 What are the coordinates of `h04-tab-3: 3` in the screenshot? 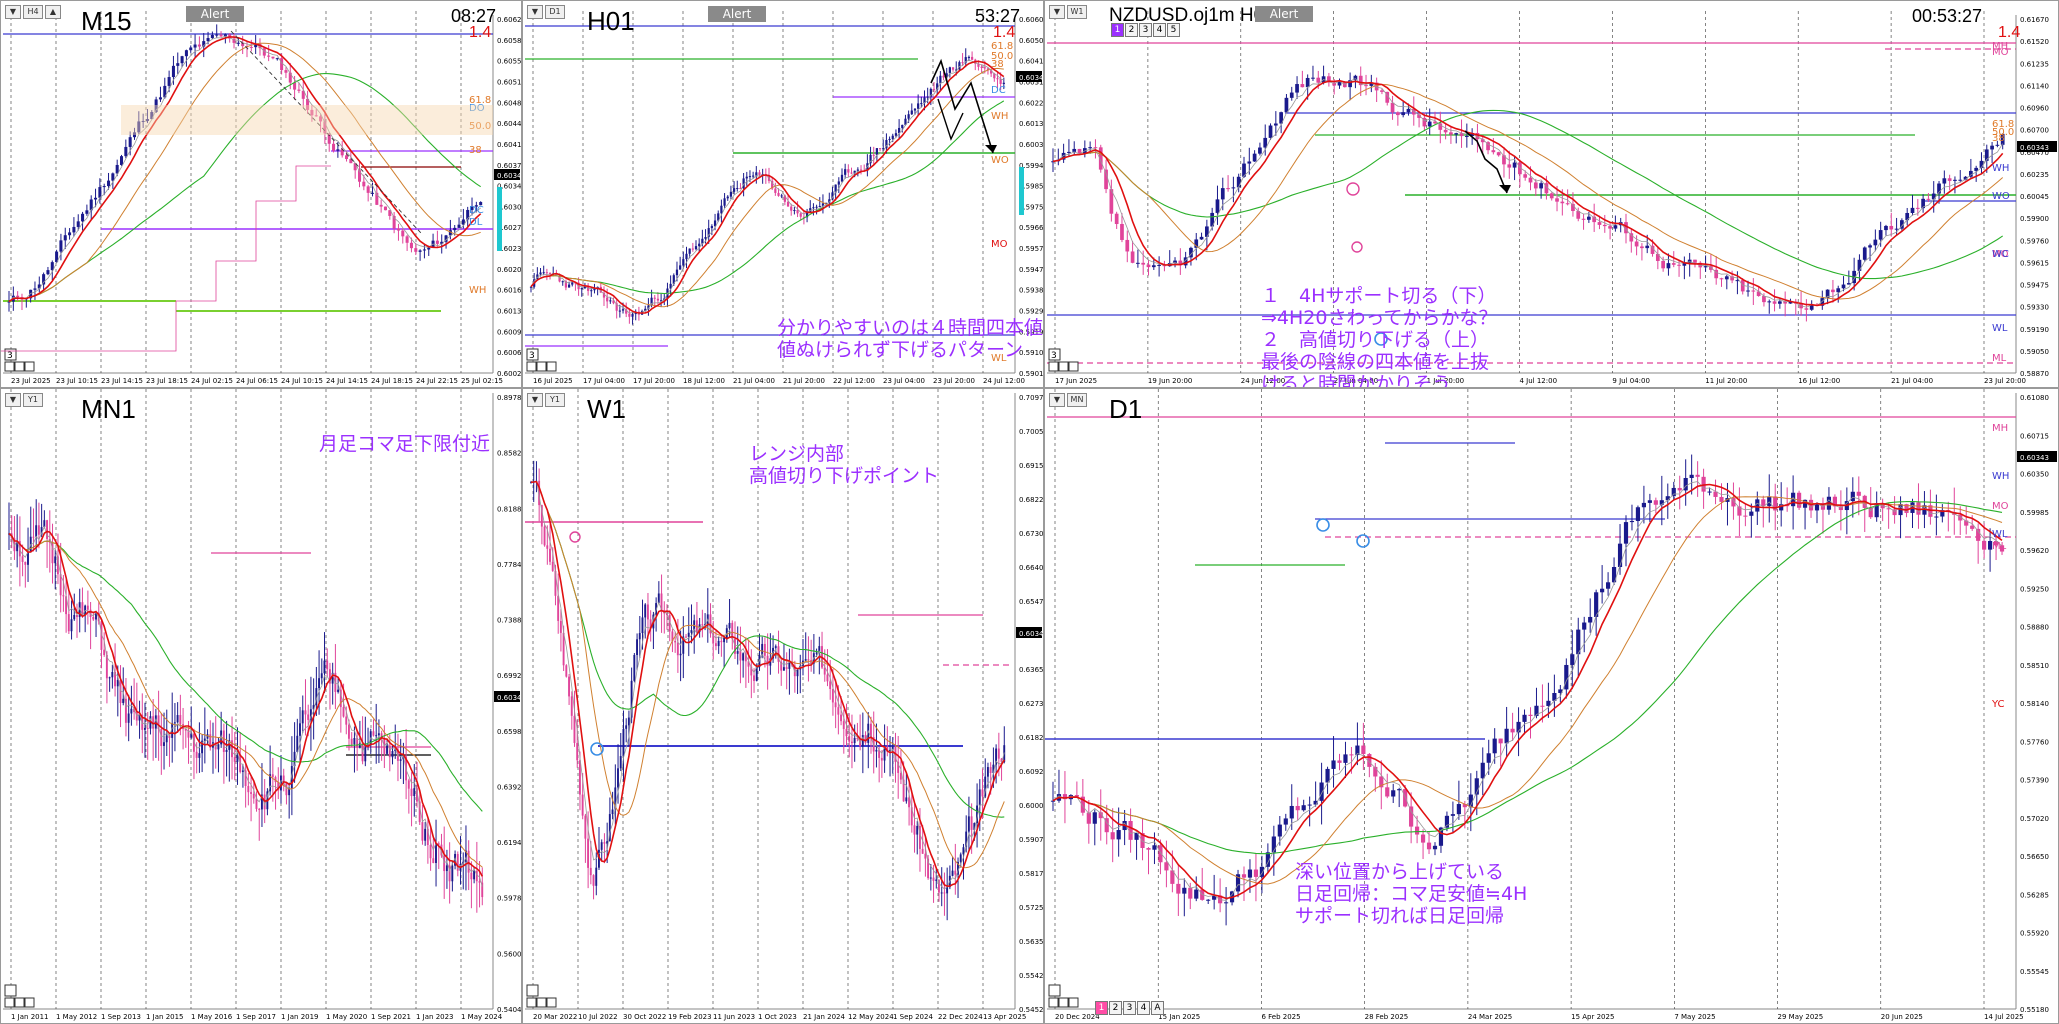 It's located at (1145, 30).